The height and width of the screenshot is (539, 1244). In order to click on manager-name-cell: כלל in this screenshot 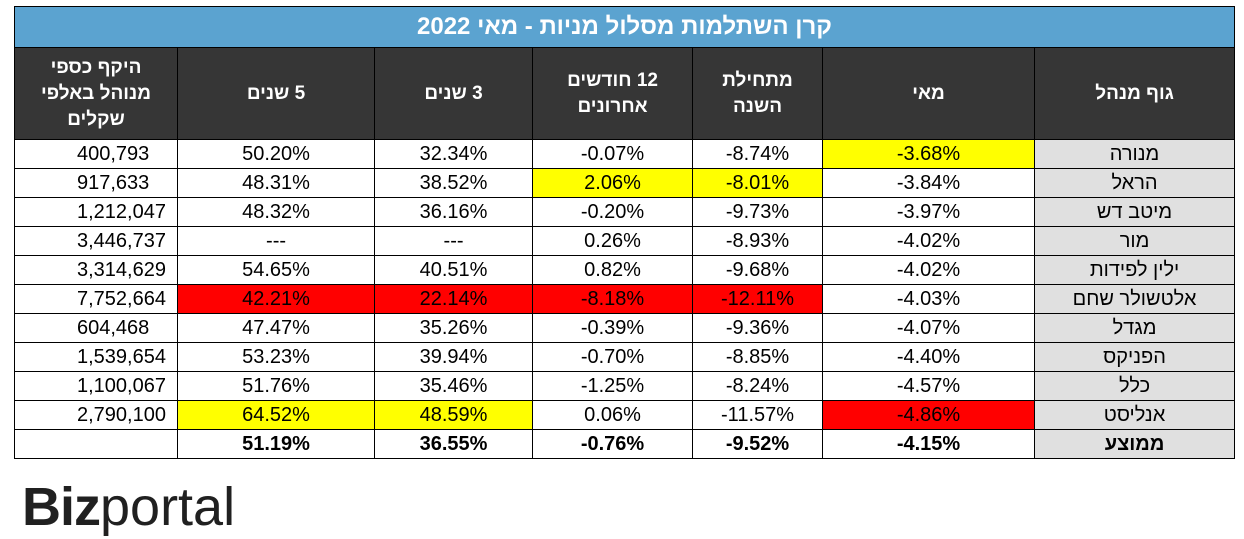, I will do `click(1135, 386)`.